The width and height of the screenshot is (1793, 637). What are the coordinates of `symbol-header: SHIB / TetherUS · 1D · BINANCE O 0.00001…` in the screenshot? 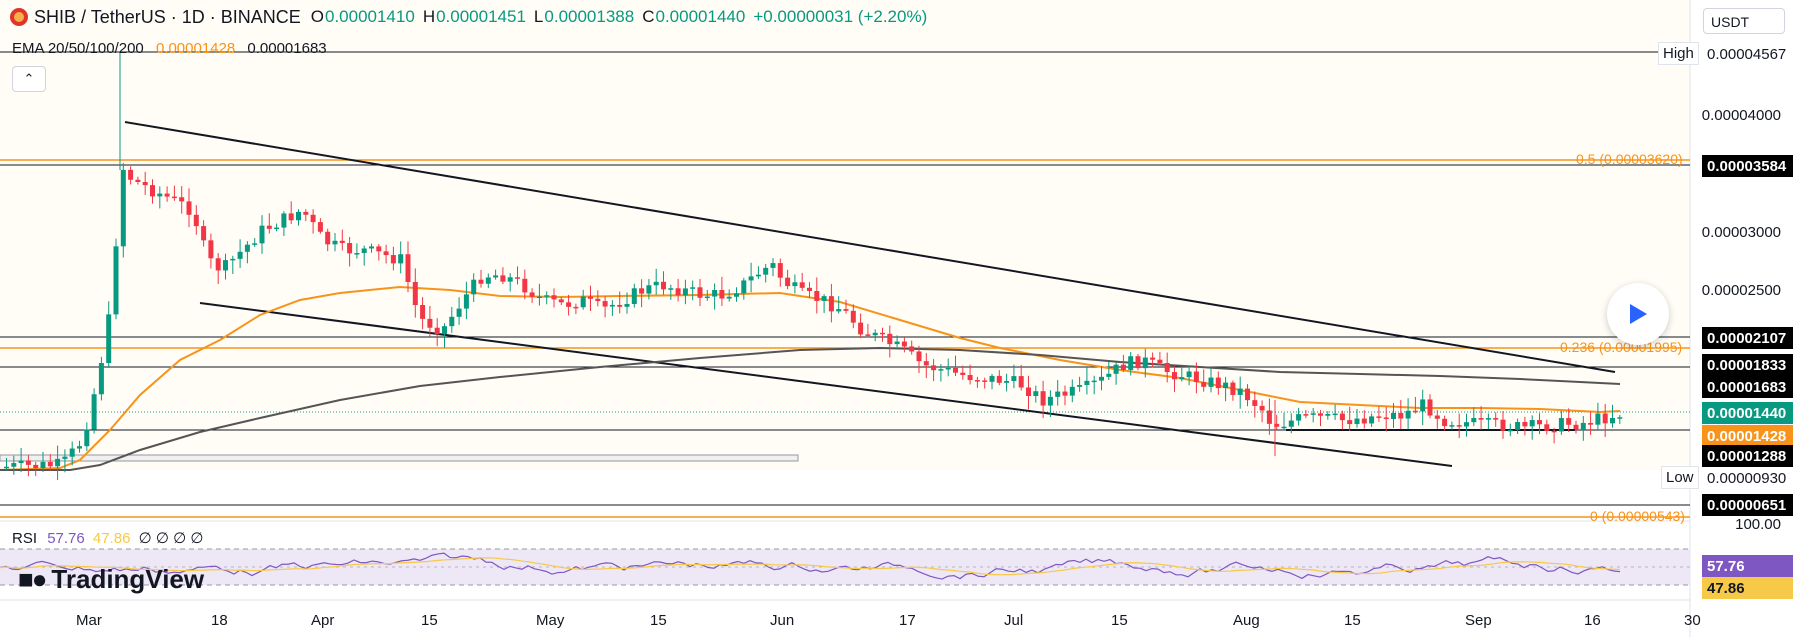 It's located at (472, 17).